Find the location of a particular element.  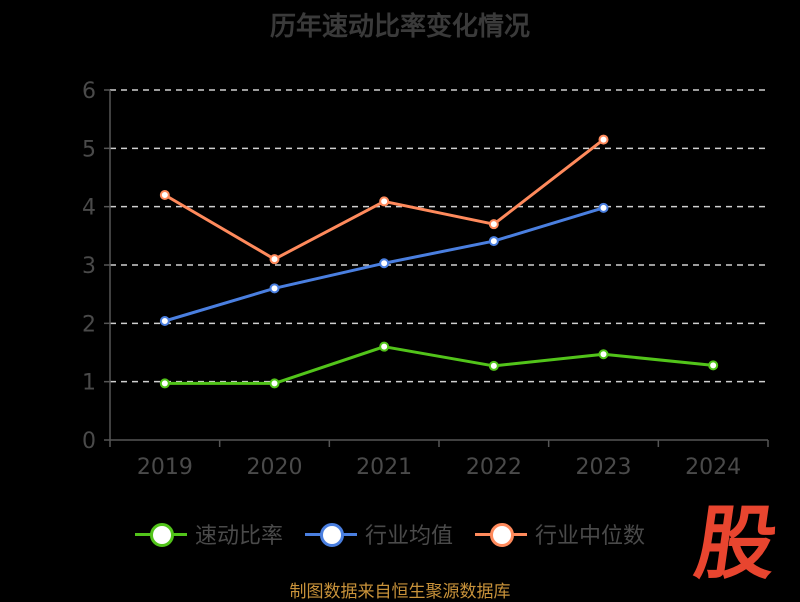

x-tick-label: 2023 is located at coordinates (604, 467).